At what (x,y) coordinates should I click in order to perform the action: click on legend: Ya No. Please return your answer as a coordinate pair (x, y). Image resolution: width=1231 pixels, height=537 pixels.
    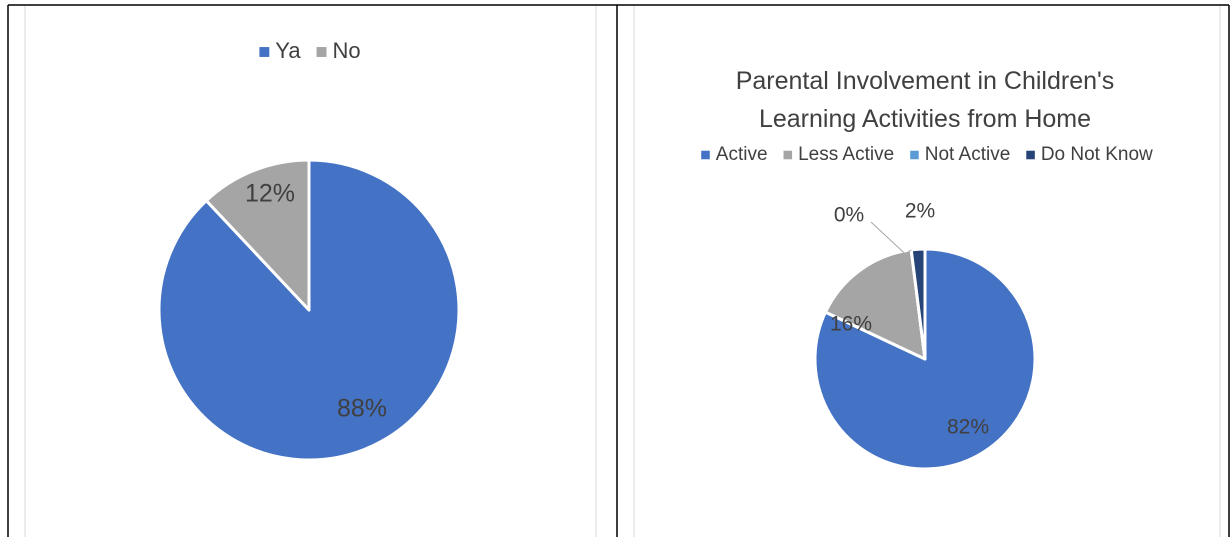
    Looking at the image, I should click on (310, 50).